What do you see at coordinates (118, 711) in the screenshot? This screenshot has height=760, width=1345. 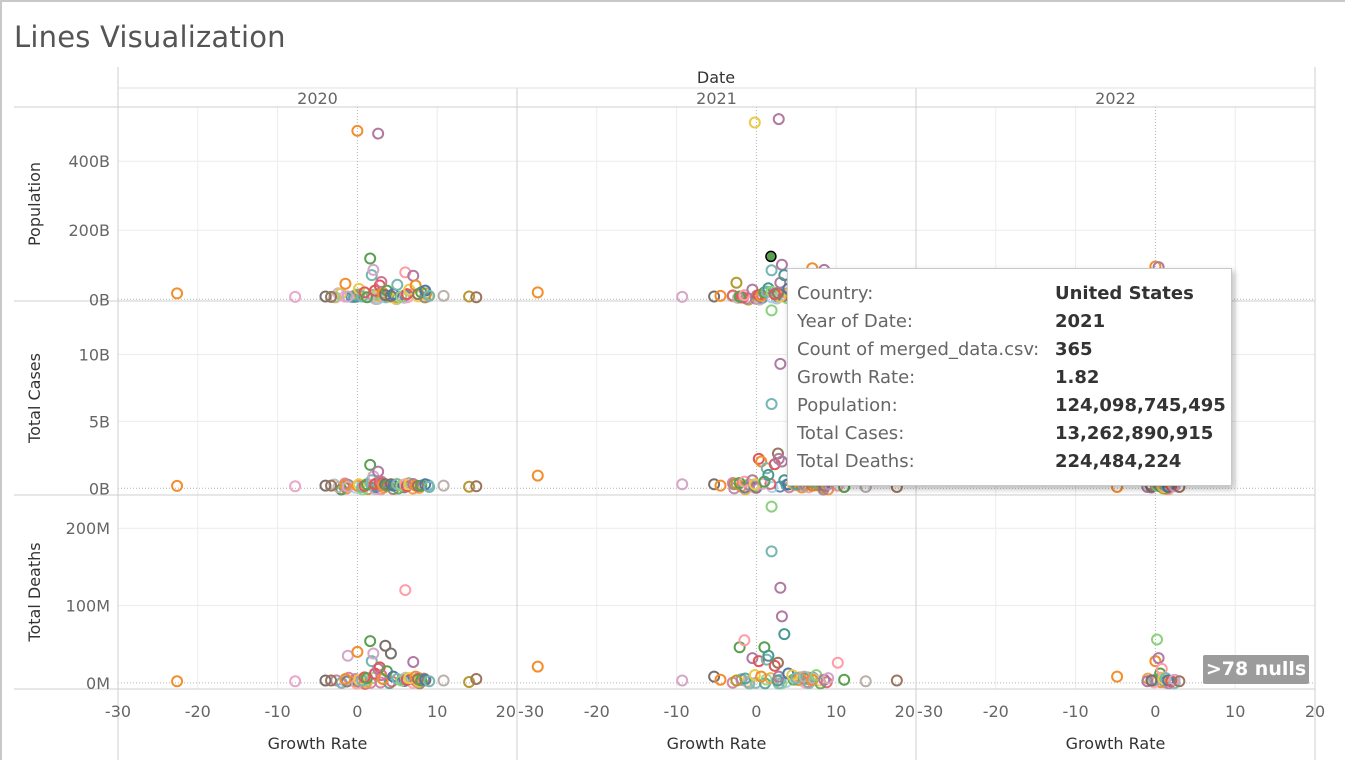 I see `x-tick-label: -30` at bounding box center [118, 711].